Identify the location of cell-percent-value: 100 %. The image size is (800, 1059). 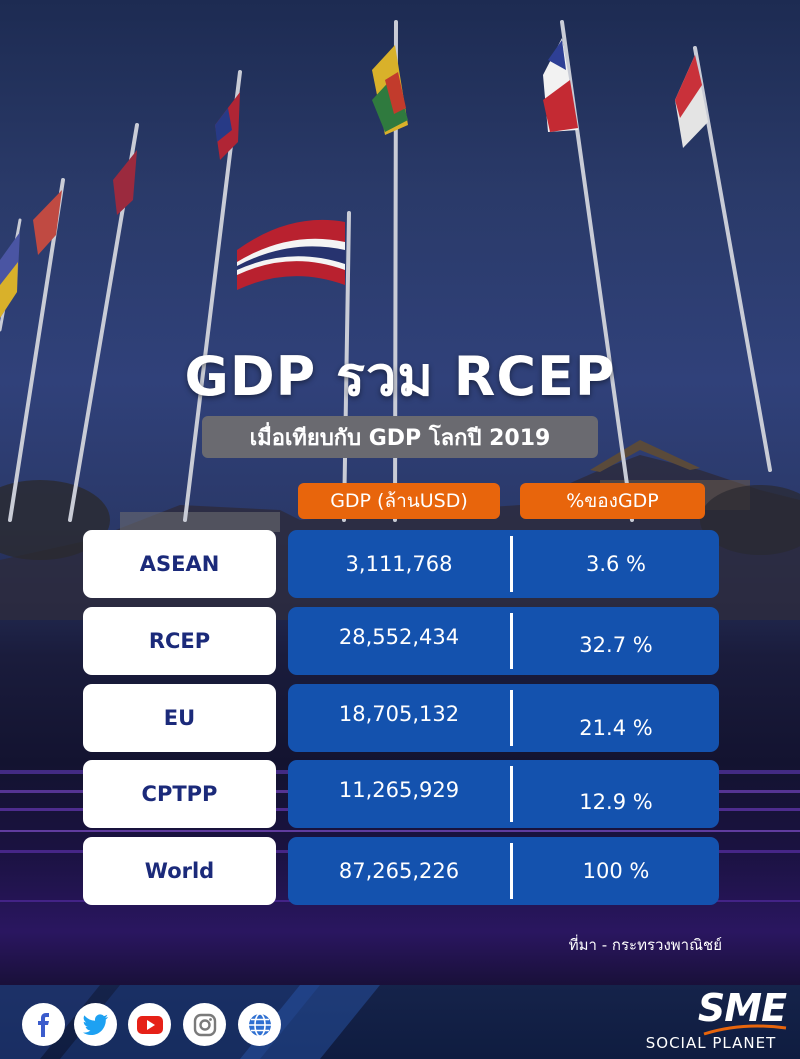
(616, 871).